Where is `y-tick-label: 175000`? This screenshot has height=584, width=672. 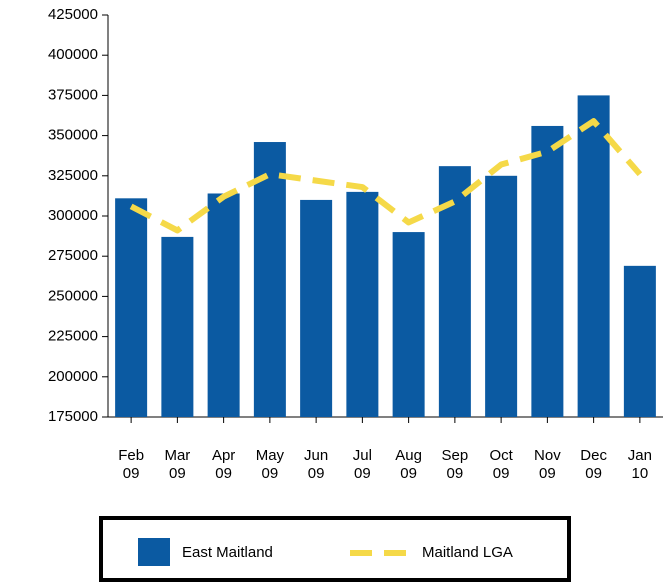 y-tick-label: 175000 is located at coordinates (73, 416).